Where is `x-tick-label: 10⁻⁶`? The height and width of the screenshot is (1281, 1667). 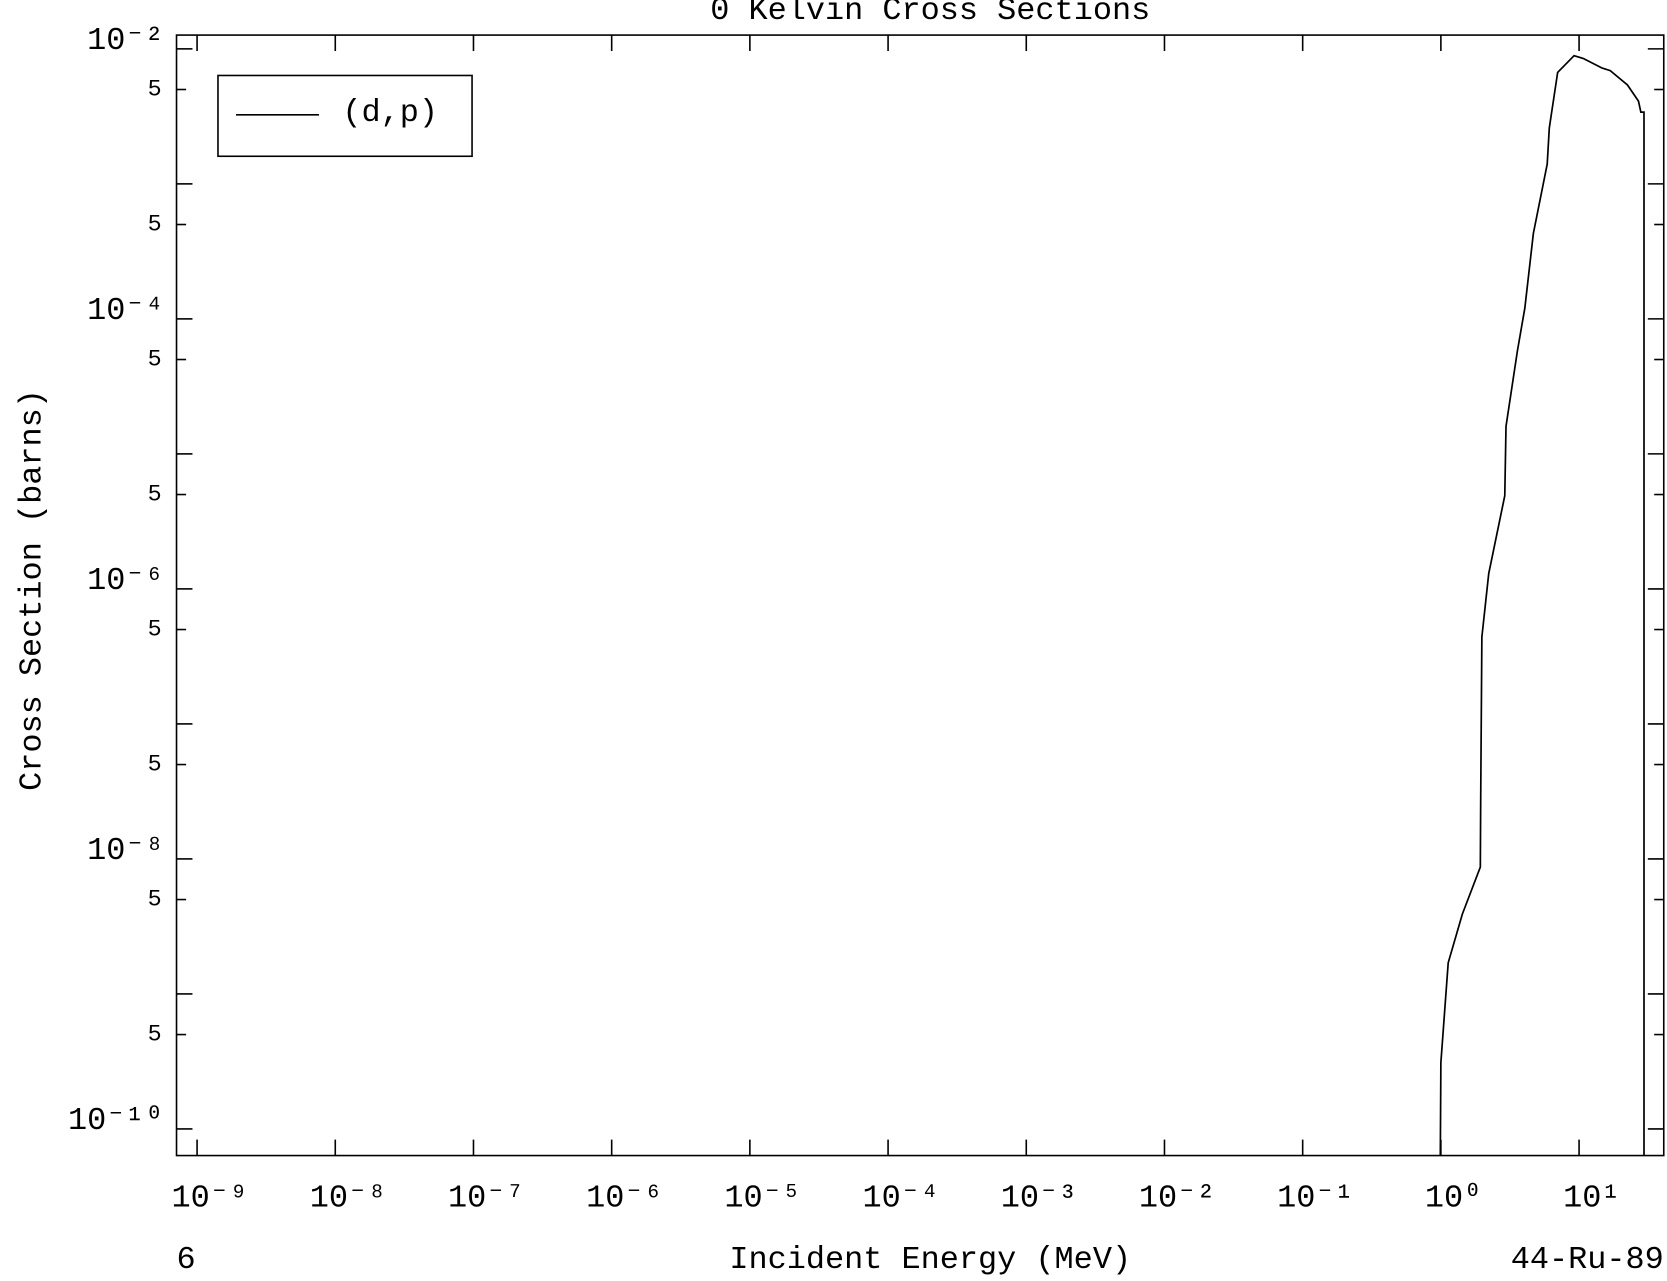 x-tick-label: 10⁻⁶ is located at coordinates (624, 1198).